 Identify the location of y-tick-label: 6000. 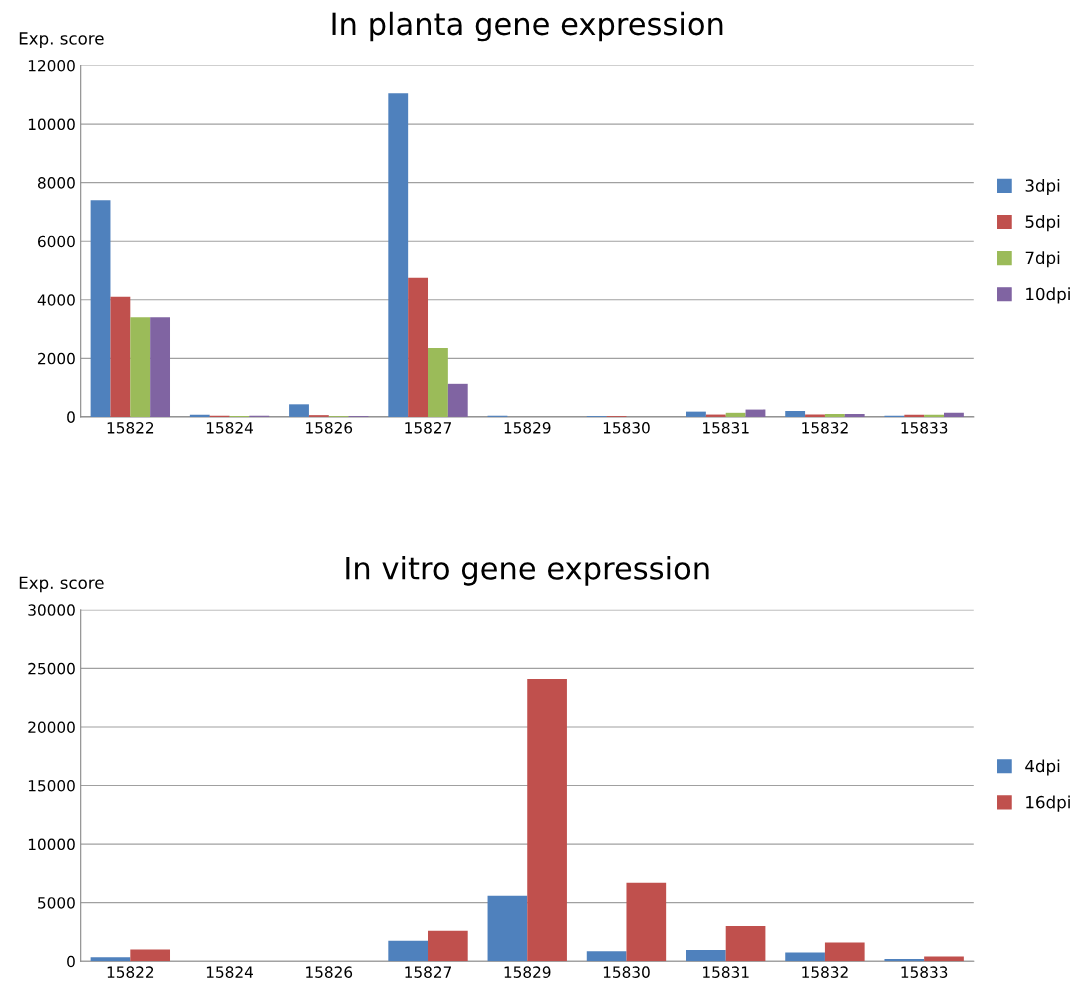
(56, 241).